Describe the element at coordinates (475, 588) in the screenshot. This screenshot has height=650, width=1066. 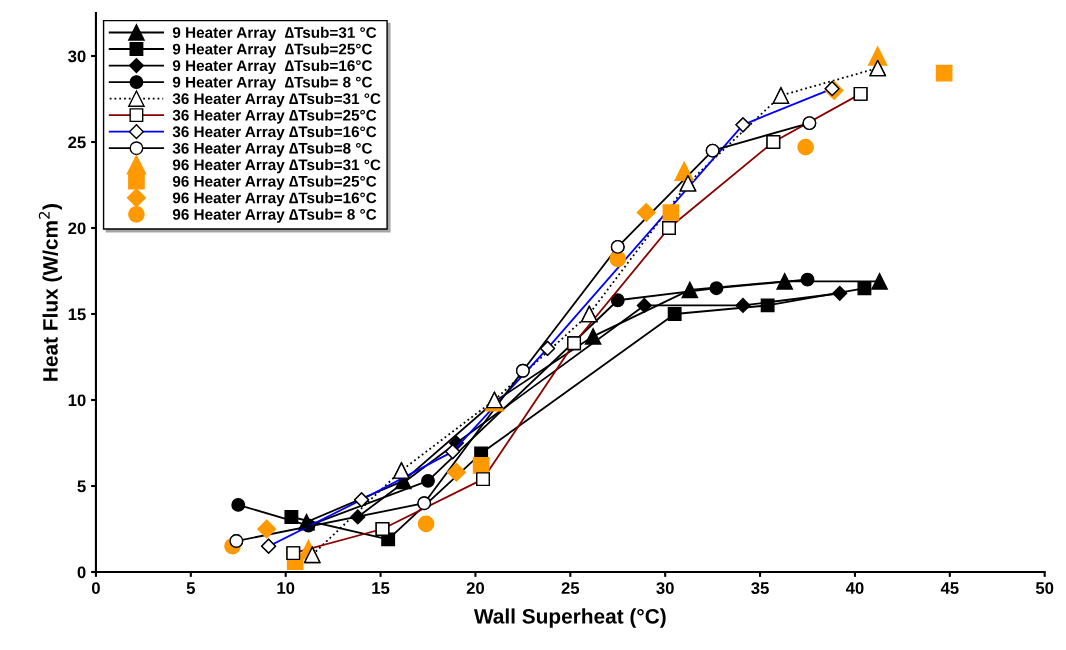
I see `x-tick-label: 20` at that location.